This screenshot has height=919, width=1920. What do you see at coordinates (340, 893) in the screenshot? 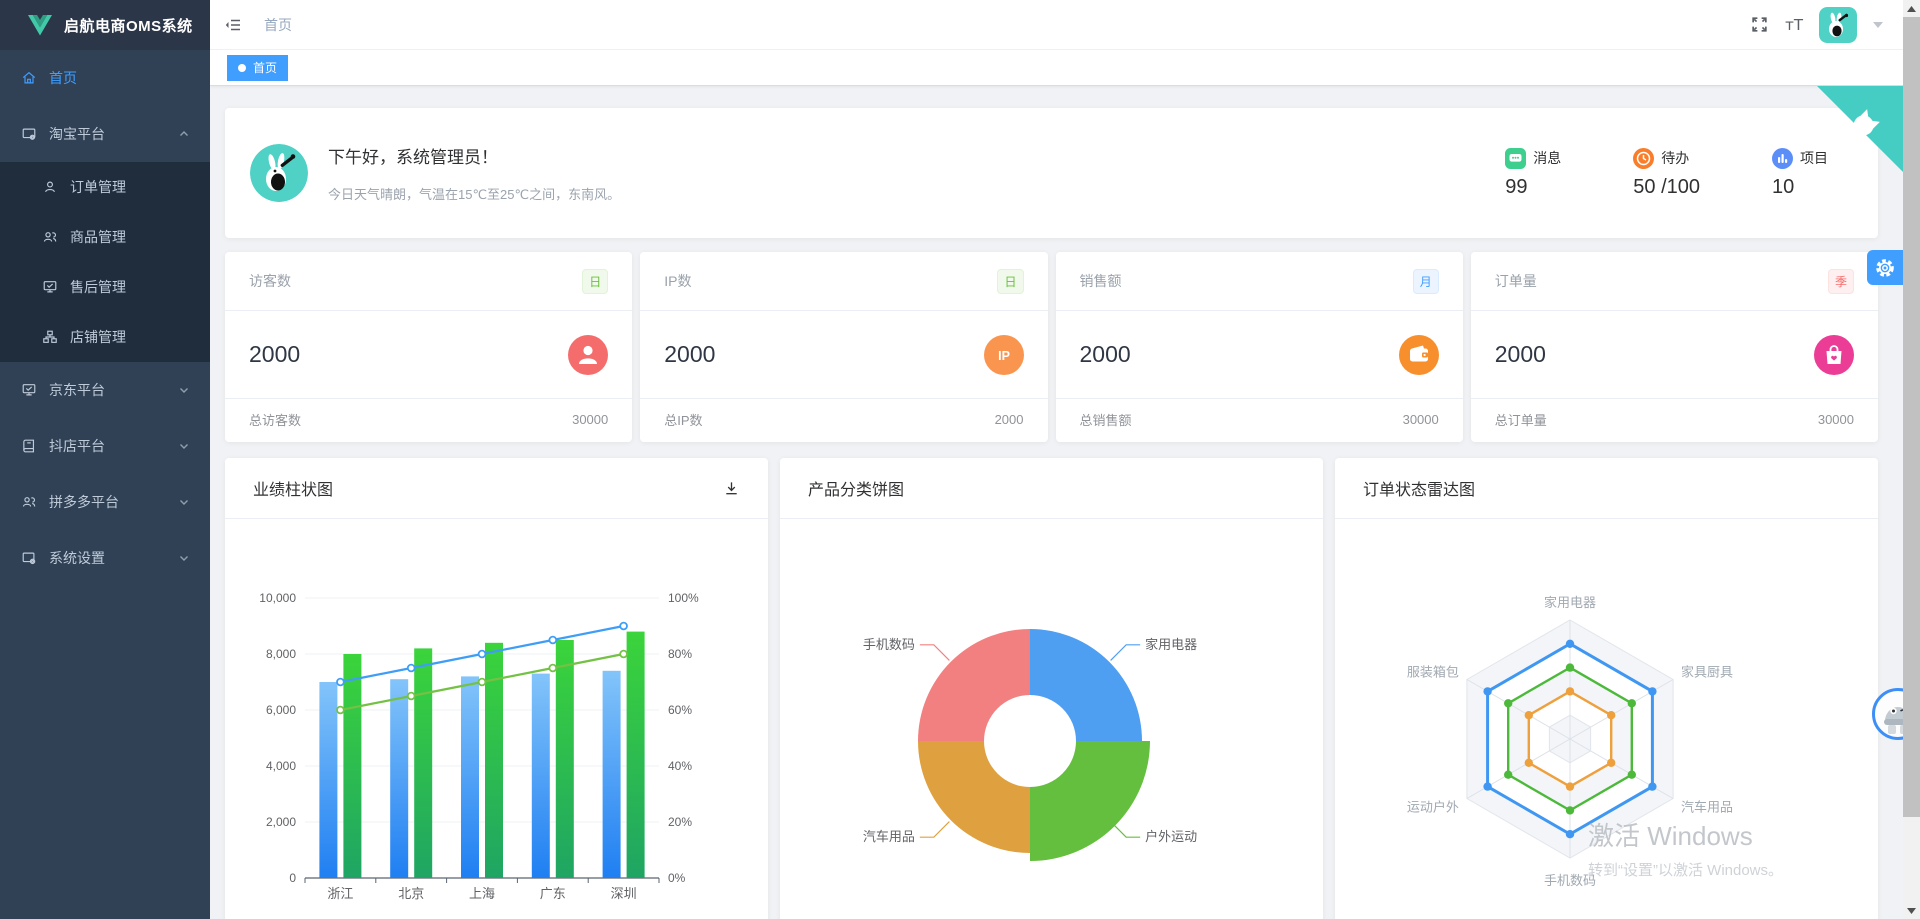
I see `svg-text: 浙江` at bounding box center [340, 893].